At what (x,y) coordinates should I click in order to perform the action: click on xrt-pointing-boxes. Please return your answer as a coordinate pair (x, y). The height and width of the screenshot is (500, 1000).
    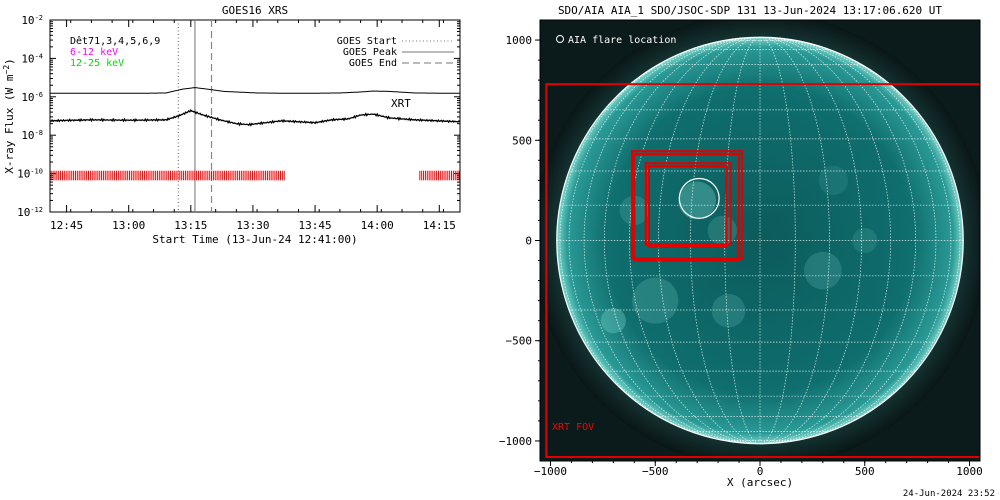
    Looking at the image, I should click on (687, 206).